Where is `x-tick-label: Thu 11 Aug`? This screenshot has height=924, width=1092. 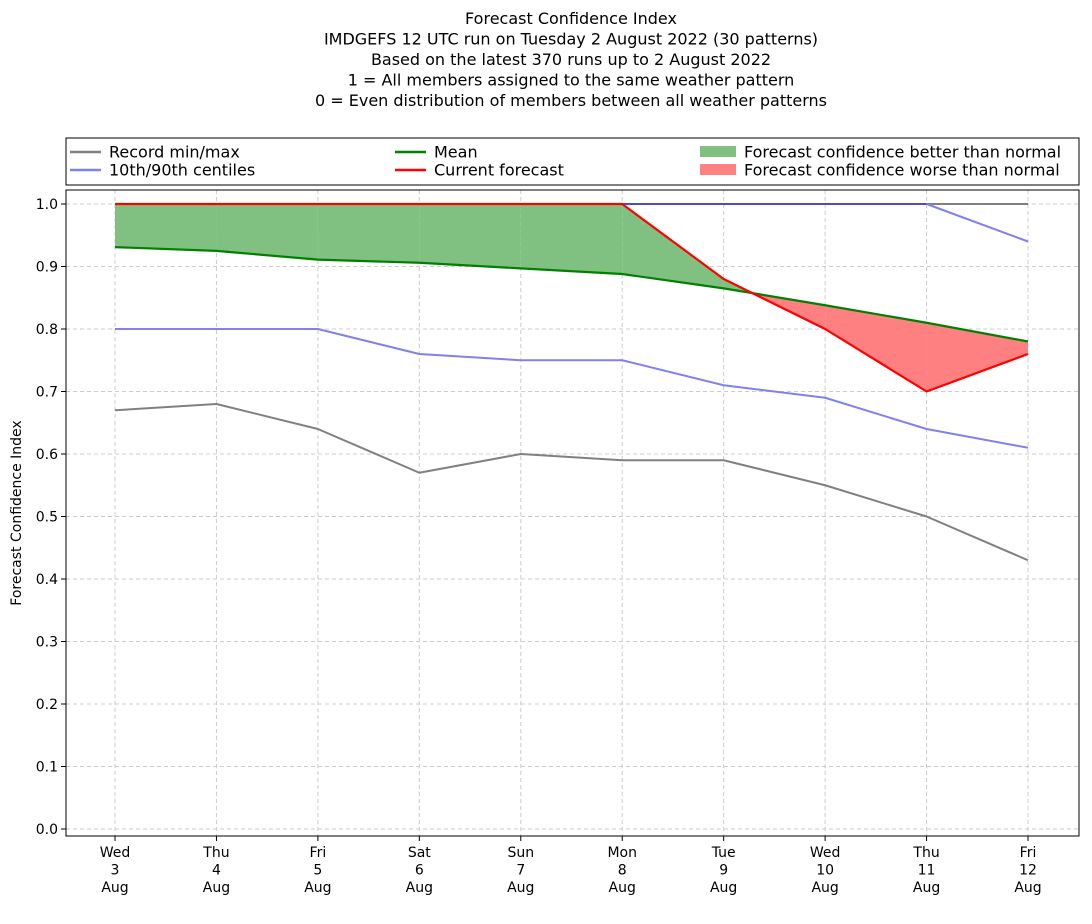
x-tick-label: Thu 11 Aug is located at coordinates (926, 870).